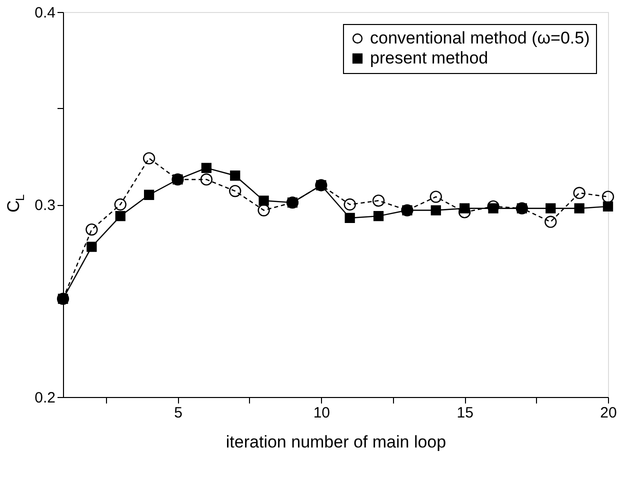 This screenshot has width=642, height=477. I want to click on legend-label: present method, so click(429, 58).